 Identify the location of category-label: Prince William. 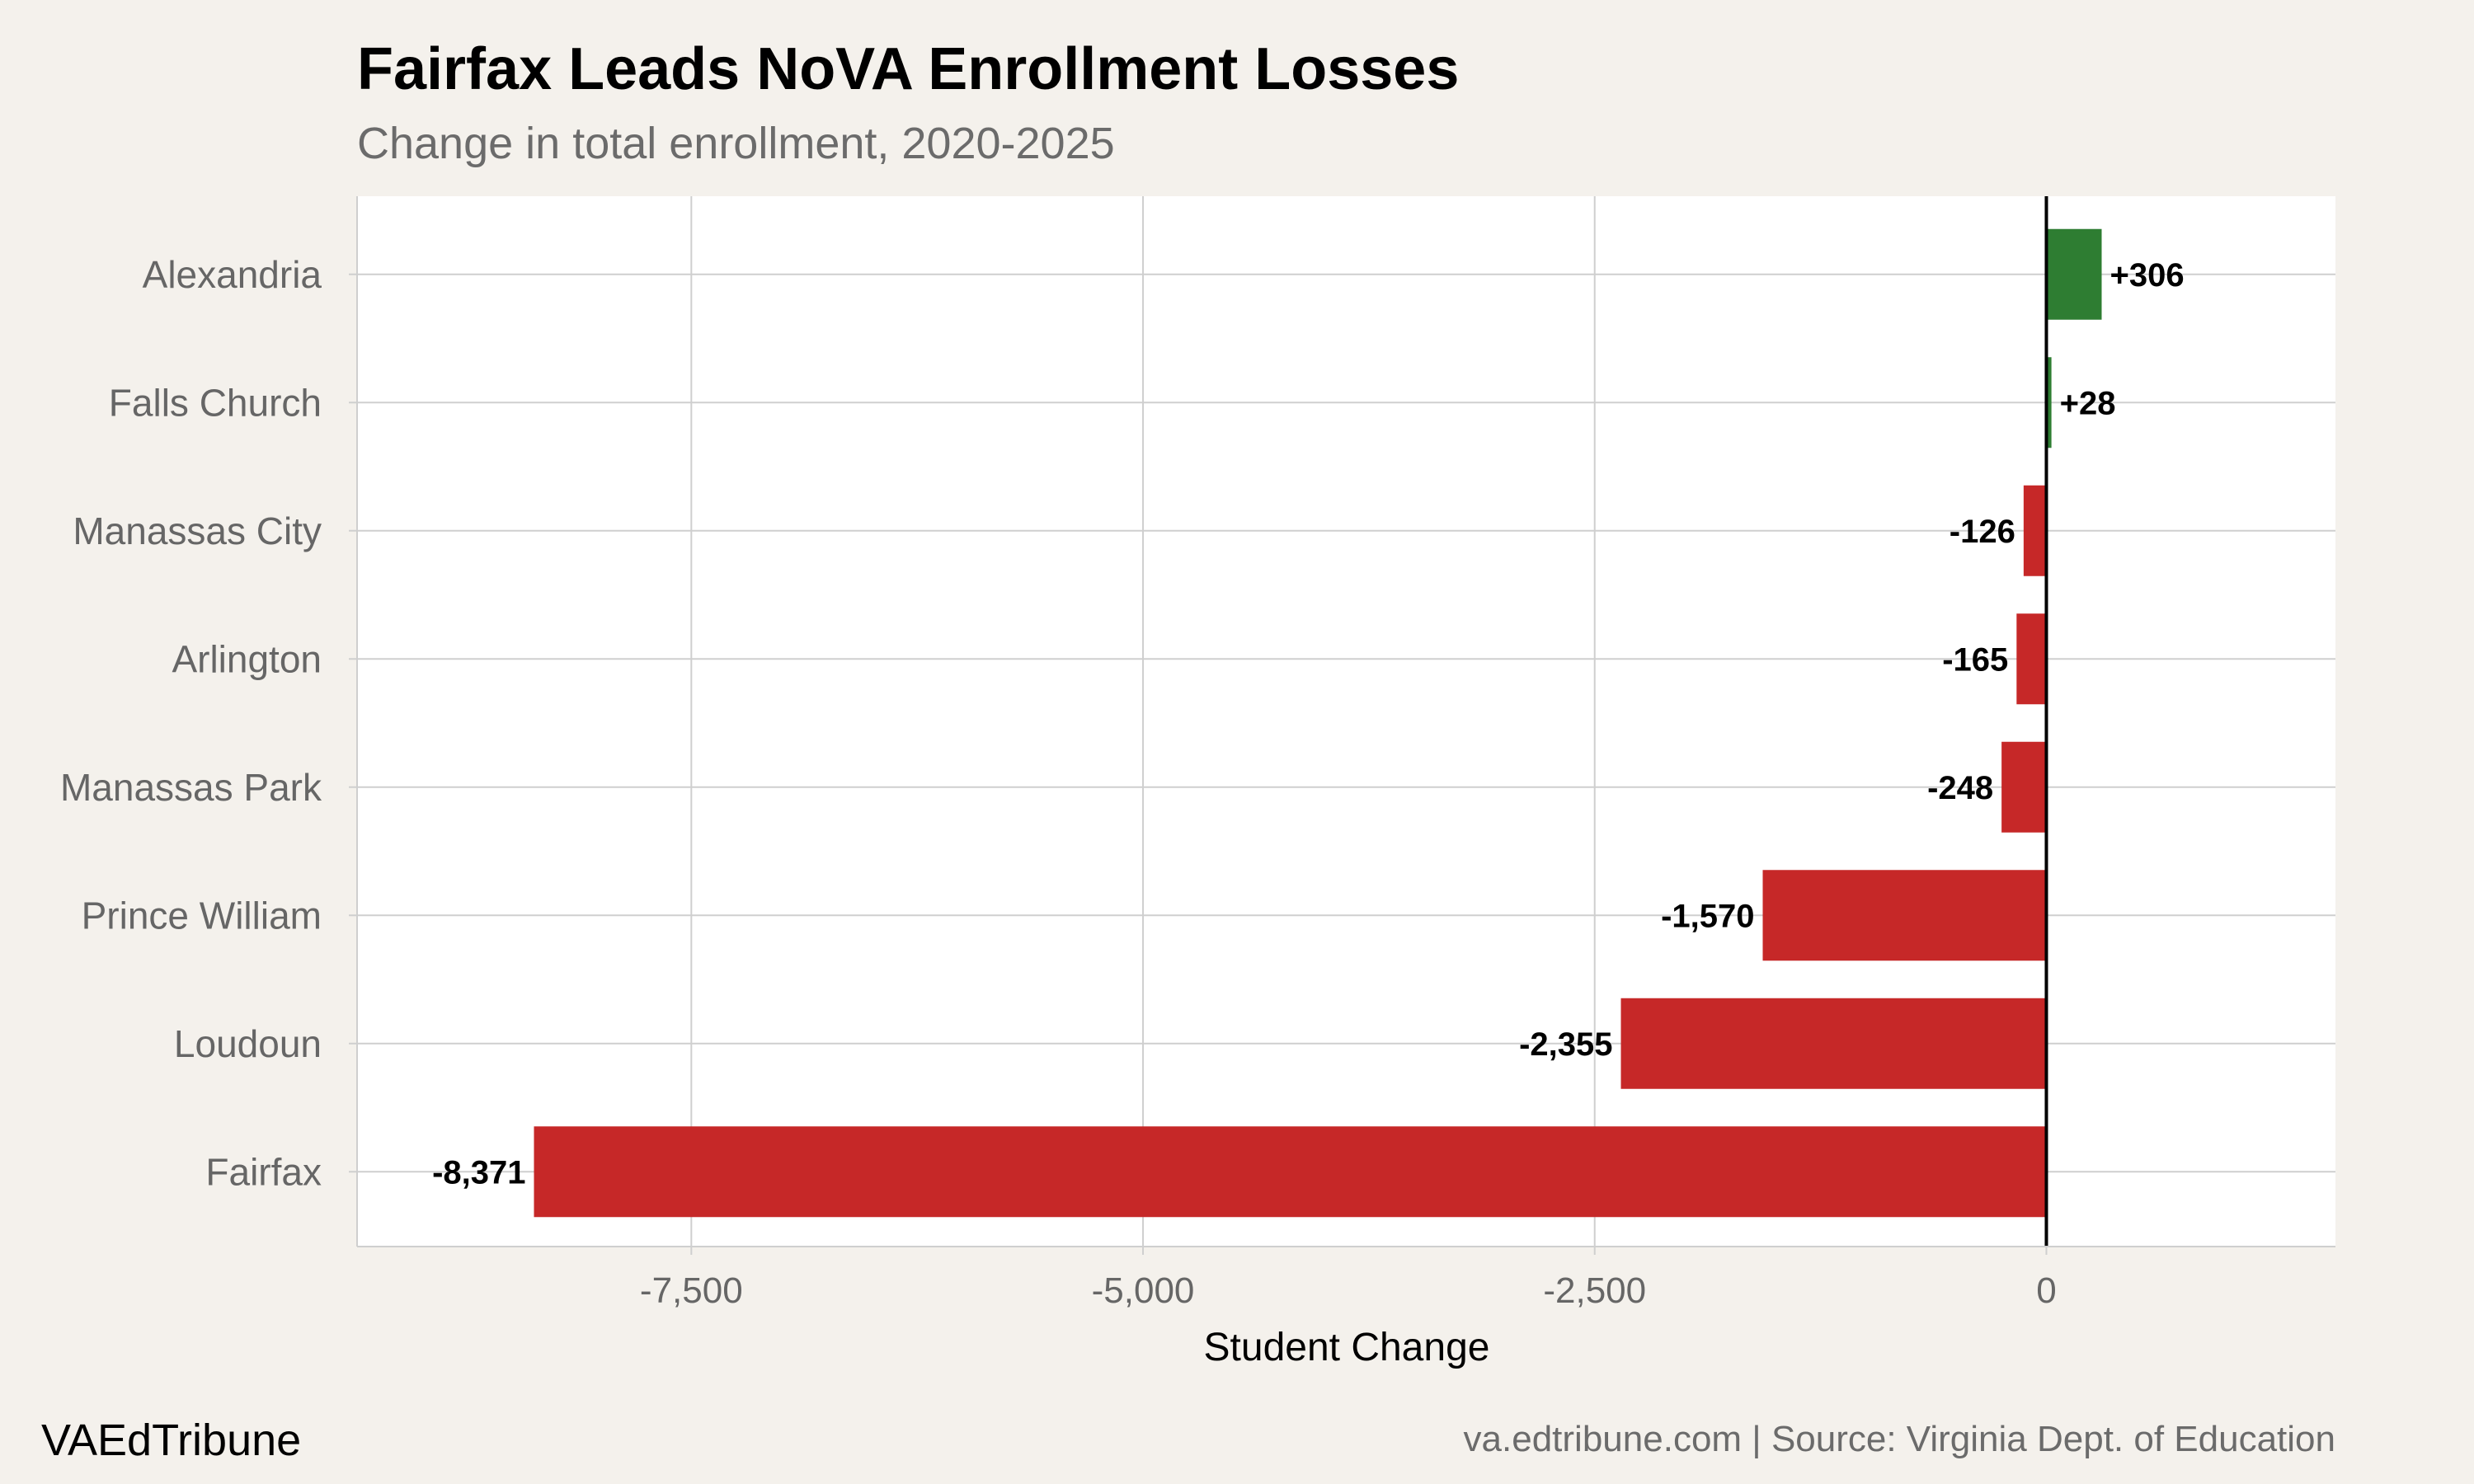
(202, 915).